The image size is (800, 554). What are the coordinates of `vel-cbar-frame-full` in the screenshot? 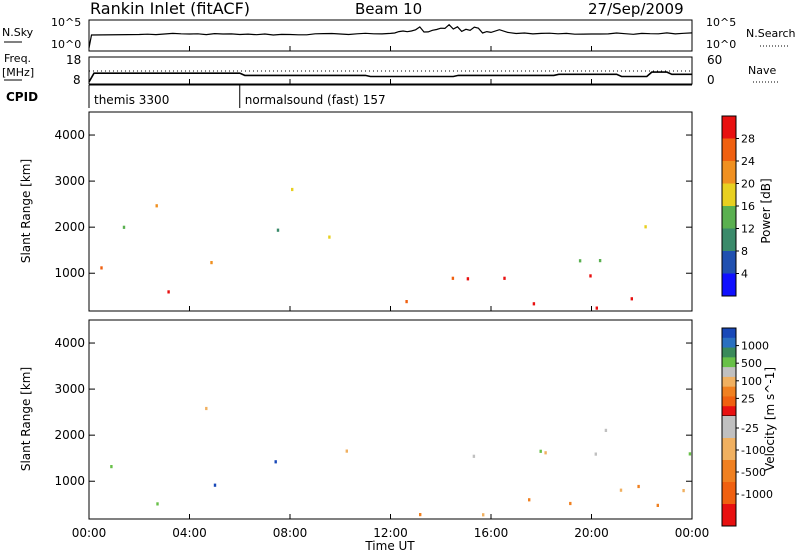 It's located at (729, 427).